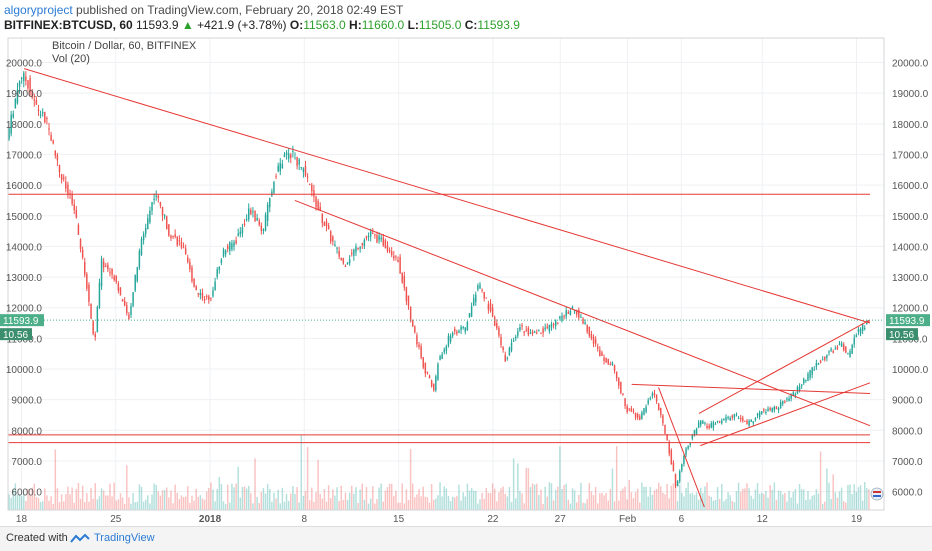  Describe the element at coordinates (907, 493) in the screenshot. I see `y-tick-label-right: 6000.0` at that location.